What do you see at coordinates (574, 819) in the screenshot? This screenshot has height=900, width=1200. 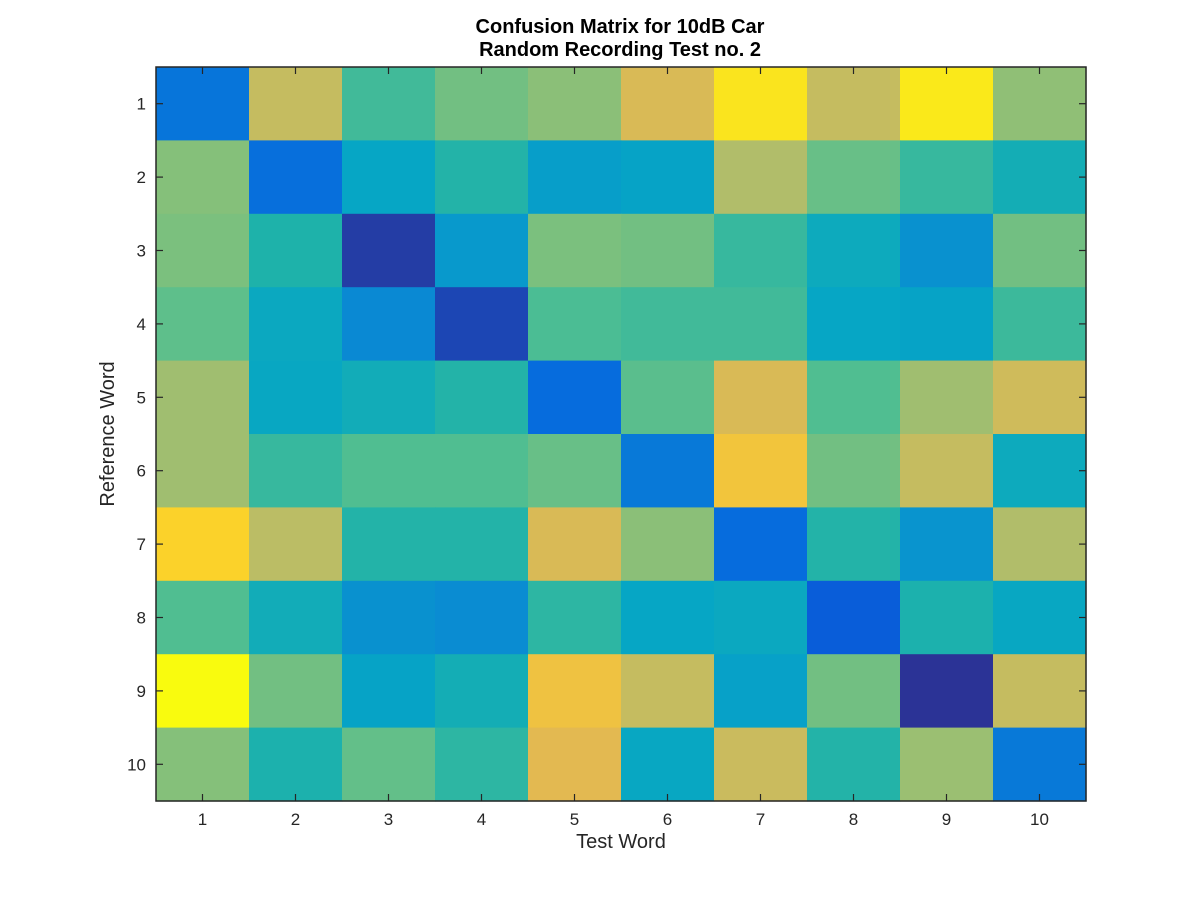 I see `x-tick-label-5: 5` at bounding box center [574, 819].